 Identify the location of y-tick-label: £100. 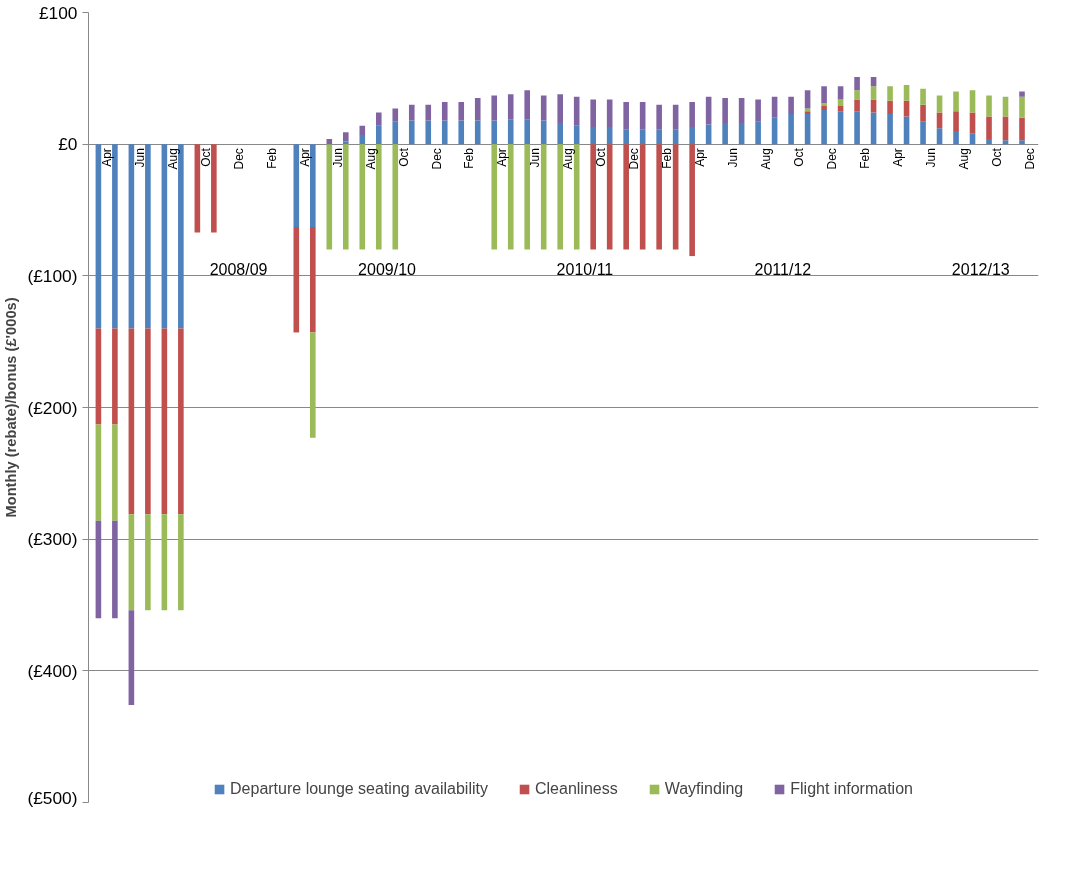
(58, 12).